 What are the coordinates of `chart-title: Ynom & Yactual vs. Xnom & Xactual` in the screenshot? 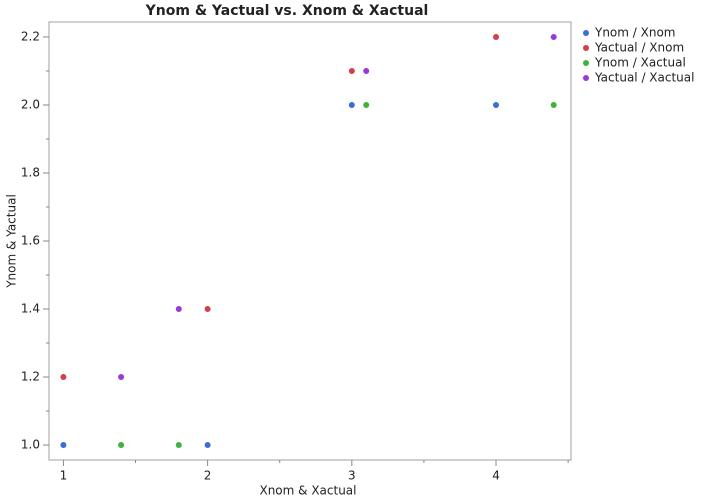 It's located at (287, 11).